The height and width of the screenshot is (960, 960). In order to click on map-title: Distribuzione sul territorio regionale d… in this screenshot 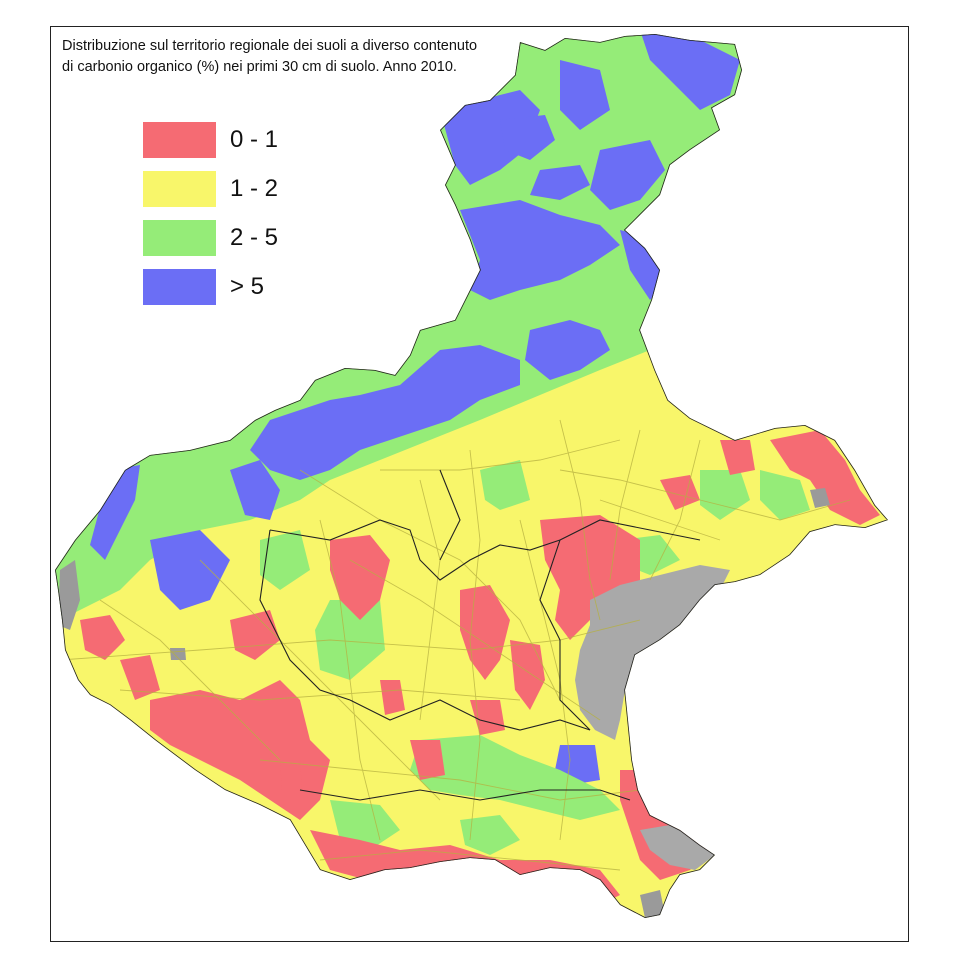, I will do `click(270, 56)`.